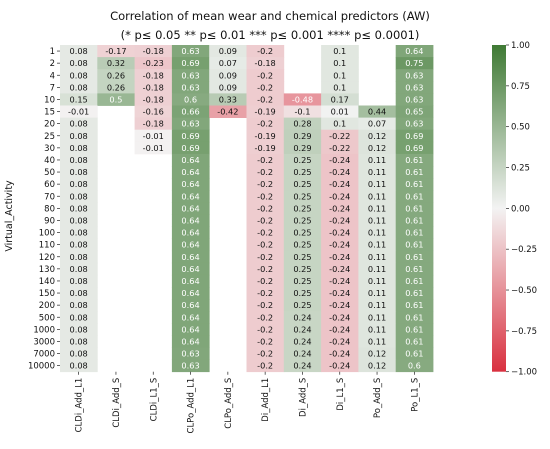 The image size is (550, 449). I want to click on cell-value-label: -0.18, so click(265, 63).